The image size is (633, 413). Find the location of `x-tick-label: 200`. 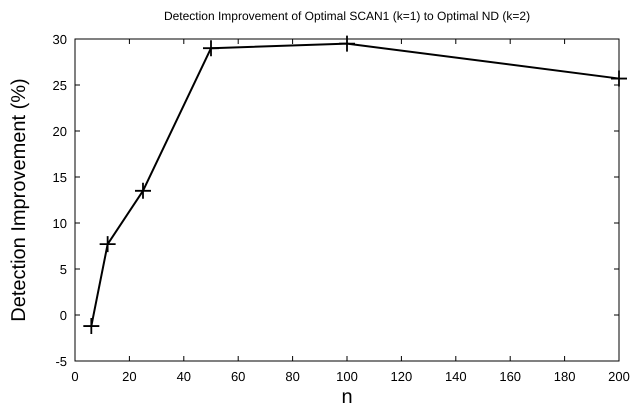

x-tick-label: 200 is located at coordinates (619, 376).